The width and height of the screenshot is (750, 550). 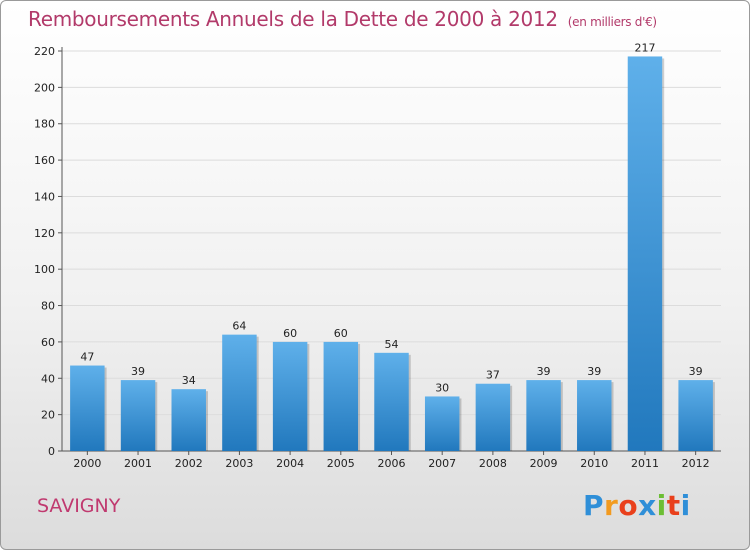 I want to click on bar-2006, so click(x=391, y=401).